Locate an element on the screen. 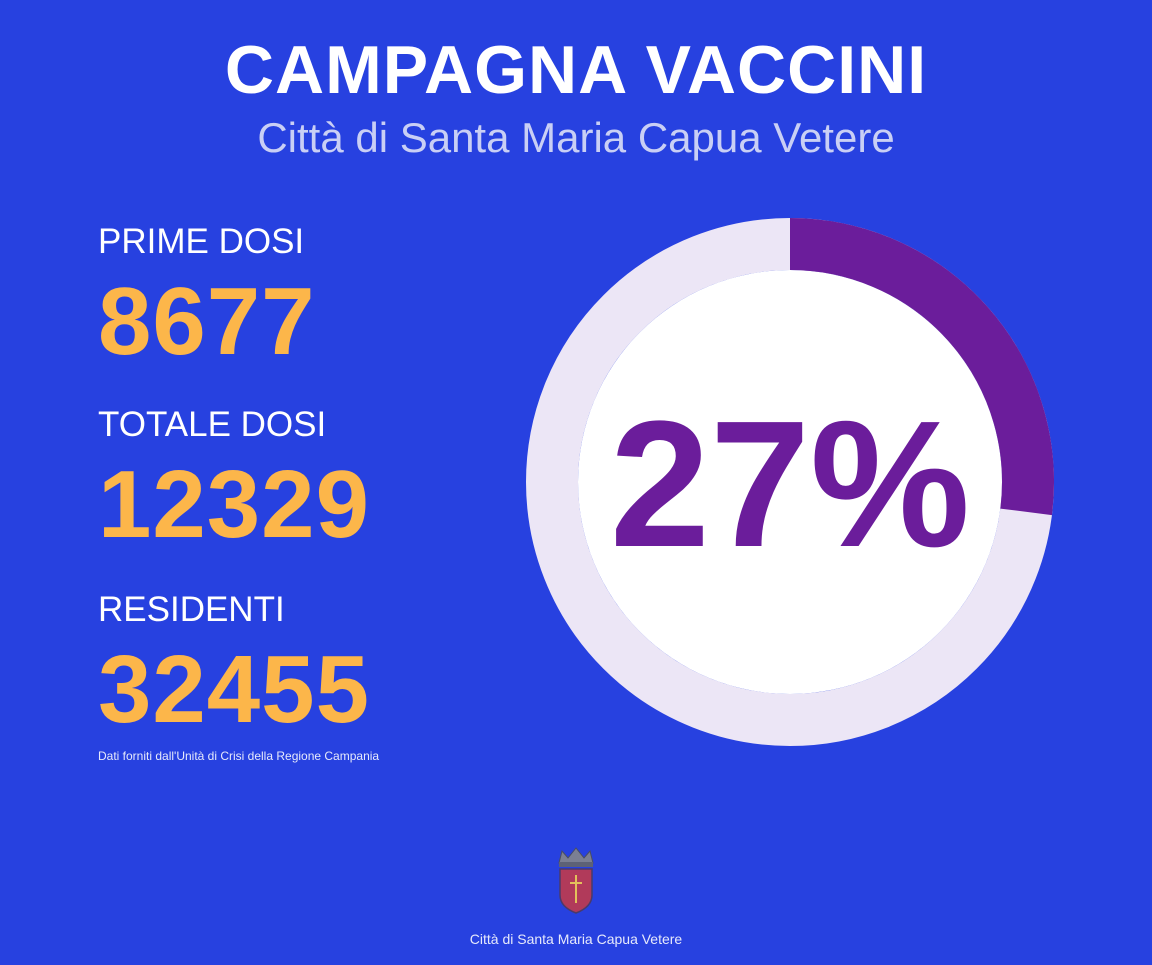 This screenshot has width=1152, height=965. stat-label-residenti: RESIDENTI is located at coordinates (191, 609).